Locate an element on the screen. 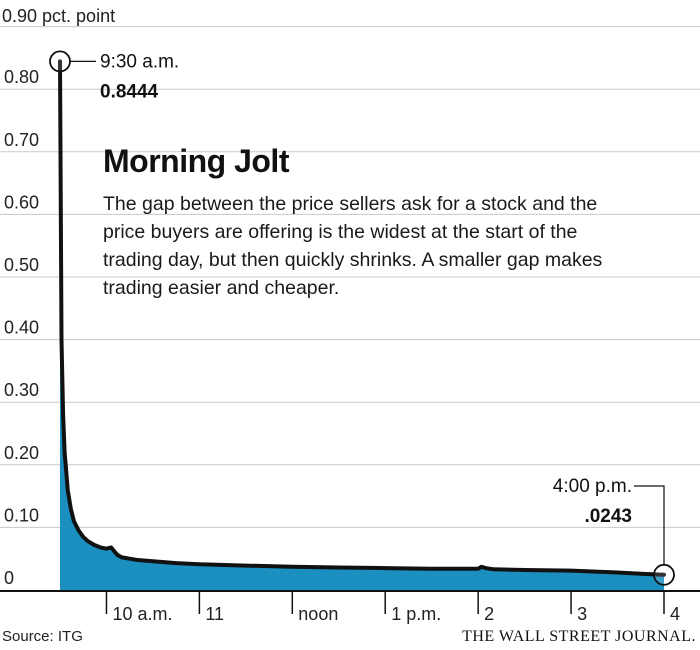 The width and height of the screenshot is (700, 650). publisher-logo: THE WALL STREET JOURNAL. is located at coordinates (579, 636).